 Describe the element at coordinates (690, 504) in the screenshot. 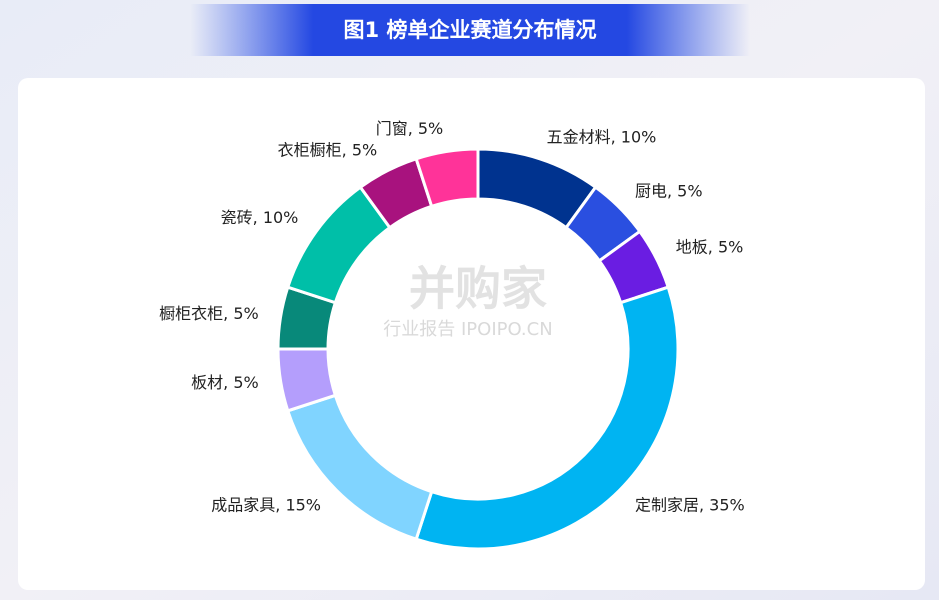

I see `data-label: 定制家居, 35%` at that location.